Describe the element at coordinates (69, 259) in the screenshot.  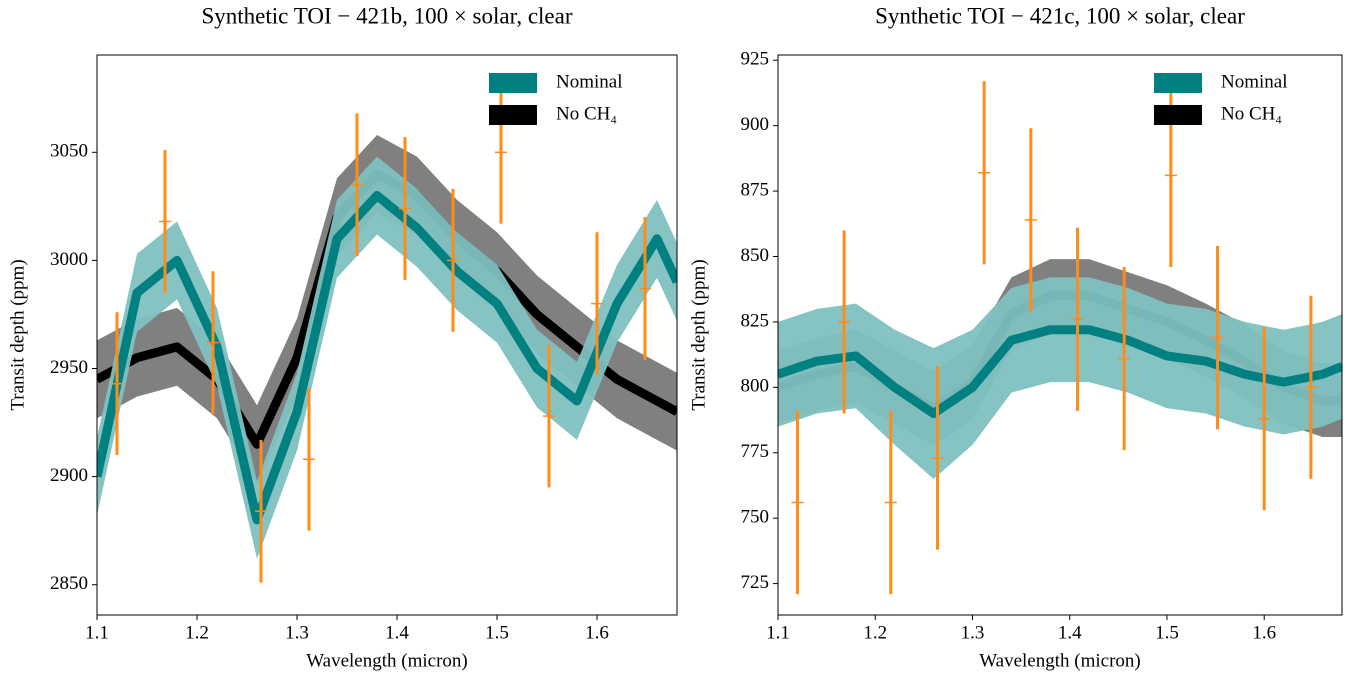
I see `y-tick-label: 3000` at that location.